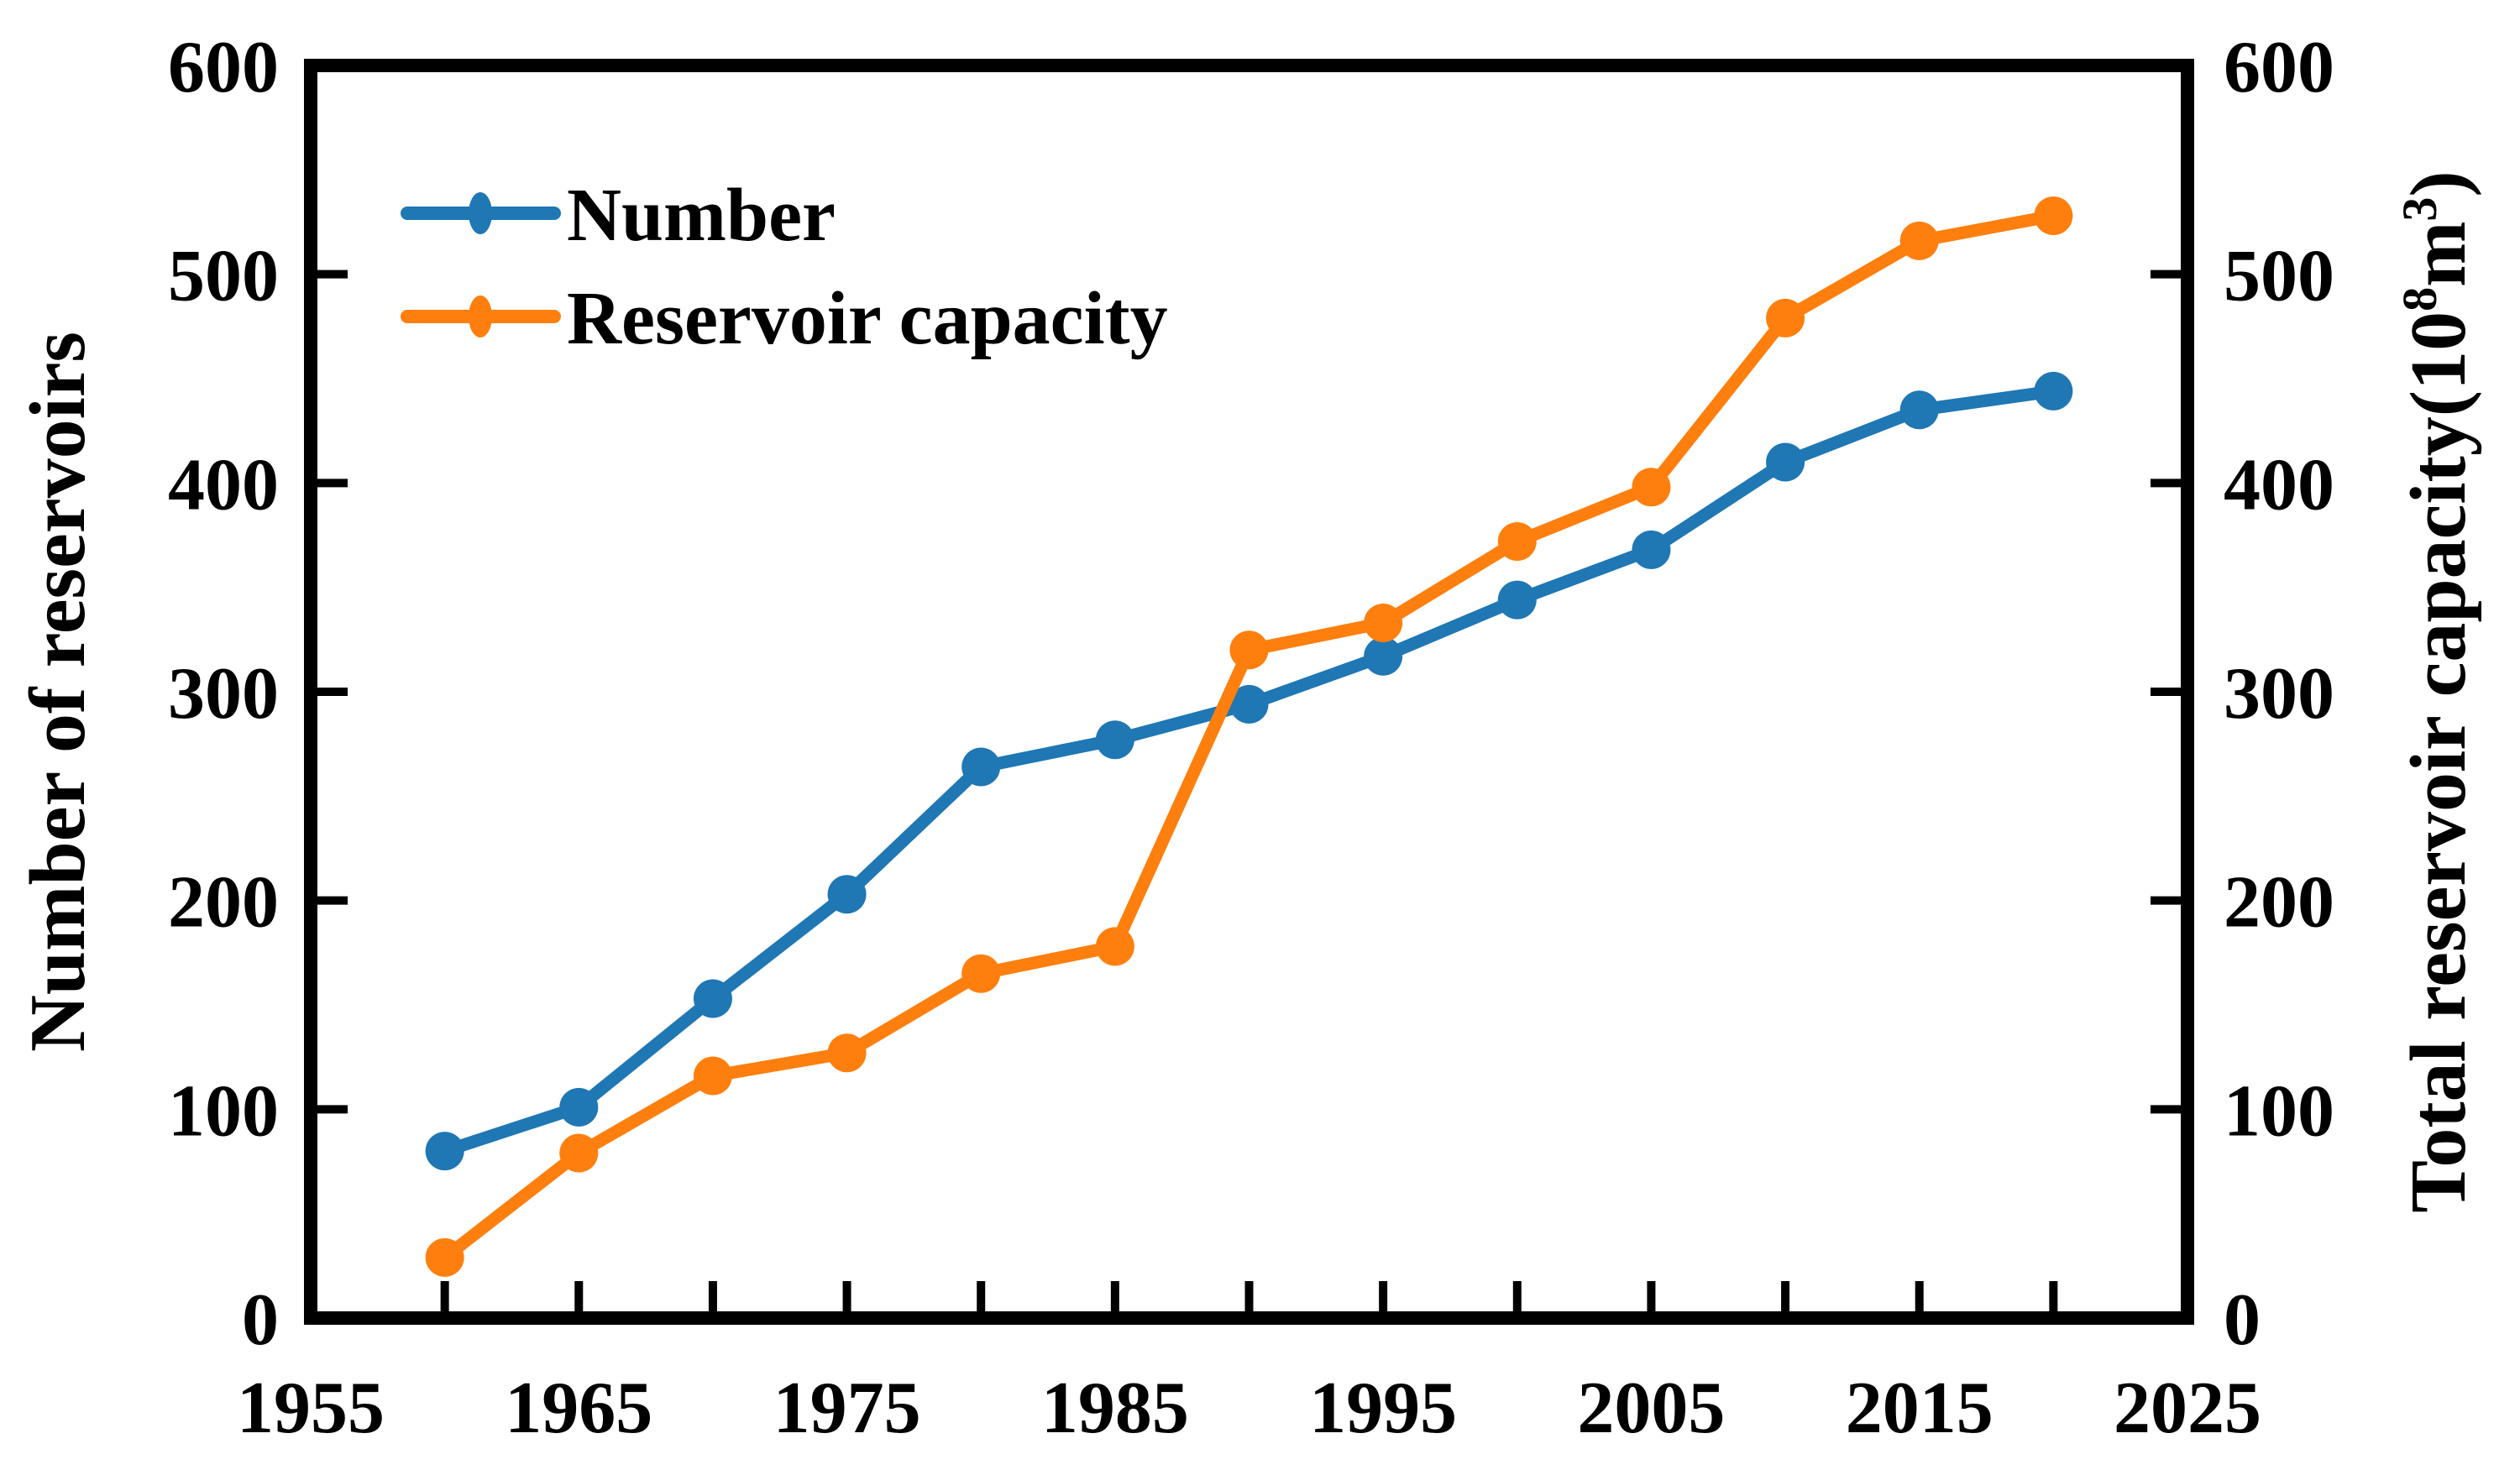 Image resolution: width=2520 pixels, height=1470 pixels. Describe the element at coordinates (2438, 183) in the screenshot. I see `right-axis-title-part: )` at that location.